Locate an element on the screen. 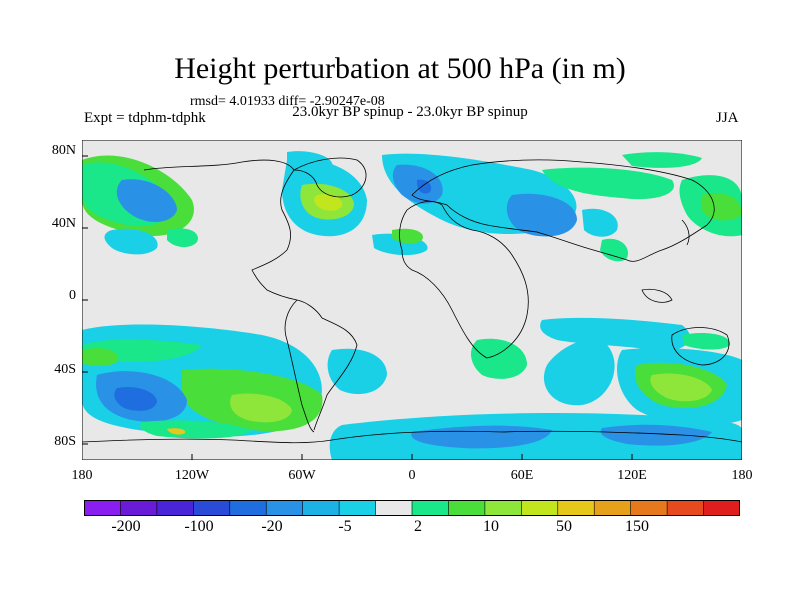 The height and width of the screenshot is (600, 800). lat-label: 40S is located at coordinates (65, 369).